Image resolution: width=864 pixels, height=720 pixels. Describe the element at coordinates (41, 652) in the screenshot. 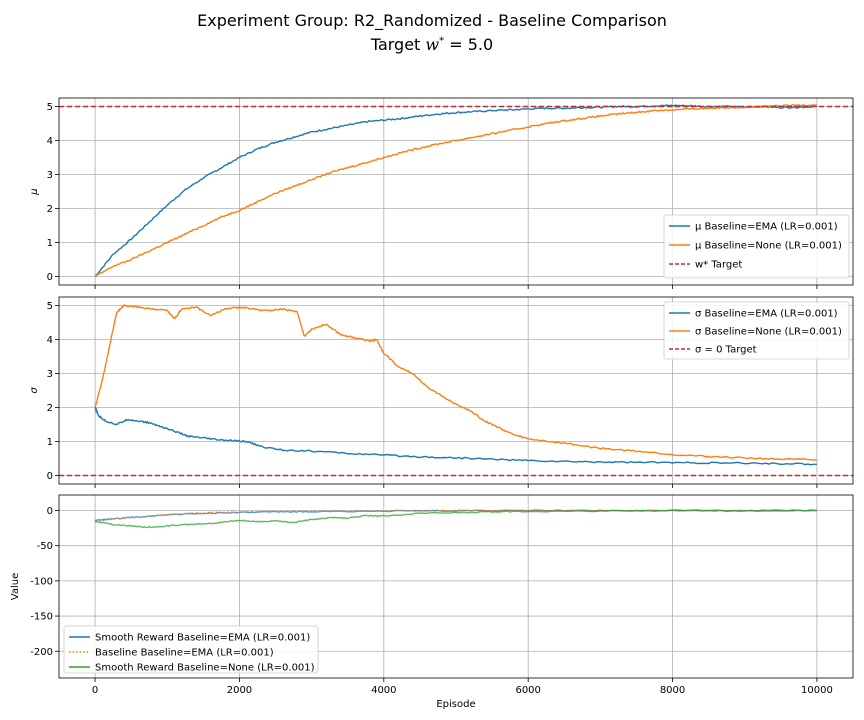

I see `y-tick-label: -200` at that location.